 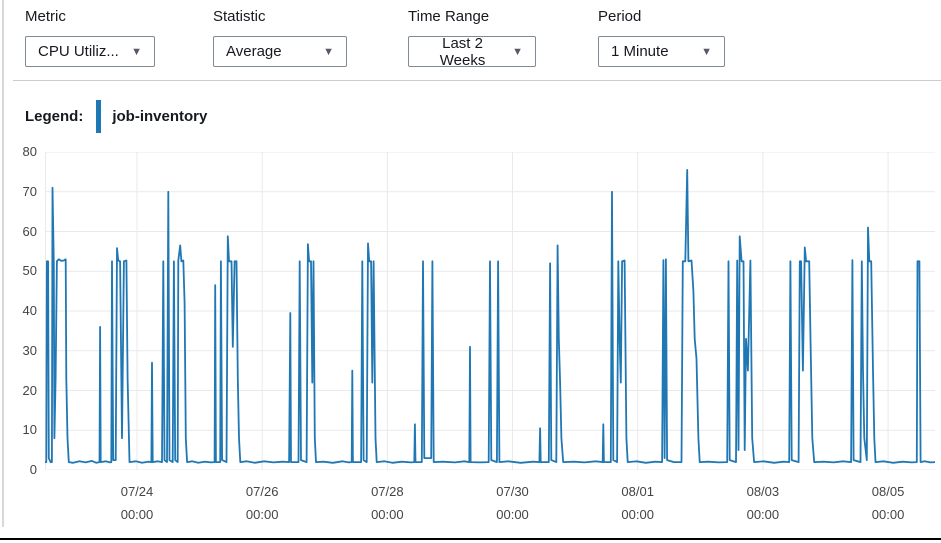 I want to click on metric-dropdown: CPU Utiliz... ▼, so click(x=90, y=51).